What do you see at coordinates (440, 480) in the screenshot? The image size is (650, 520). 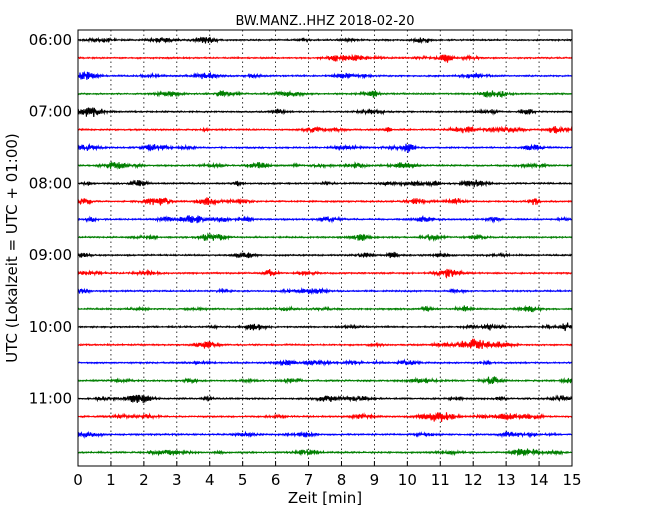 I see `x-tick-label: 11` at bounding box center [440, 480].